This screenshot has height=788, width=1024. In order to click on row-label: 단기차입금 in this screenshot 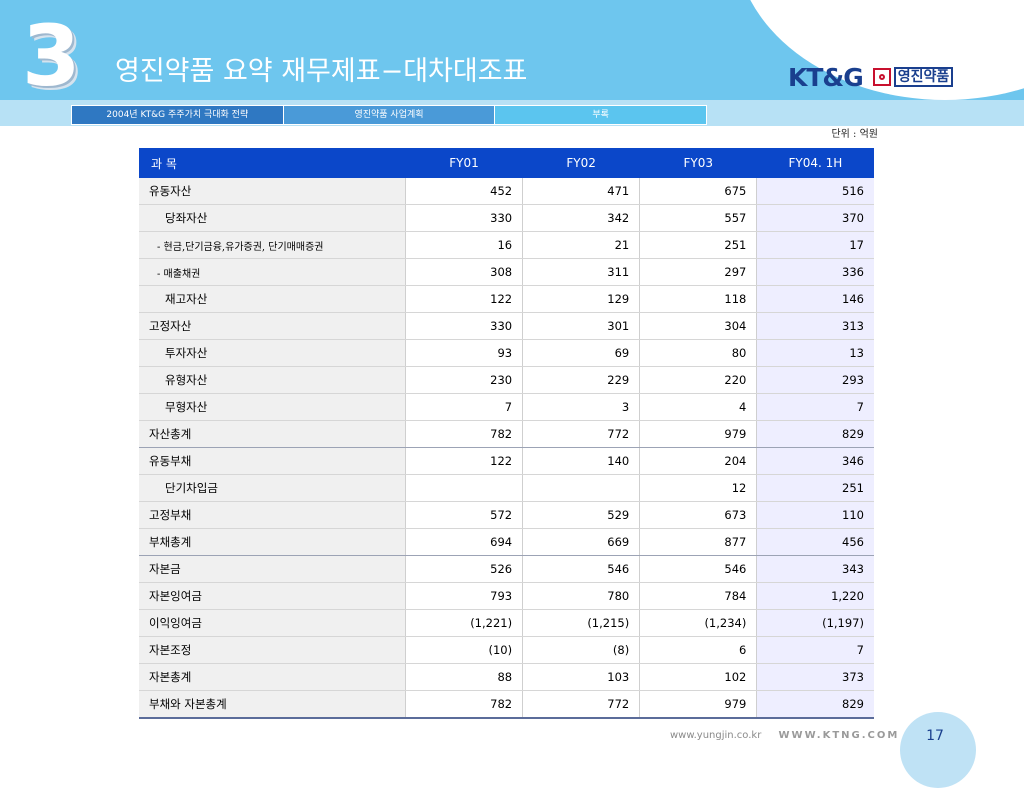, I will do `click(272, 488)`.